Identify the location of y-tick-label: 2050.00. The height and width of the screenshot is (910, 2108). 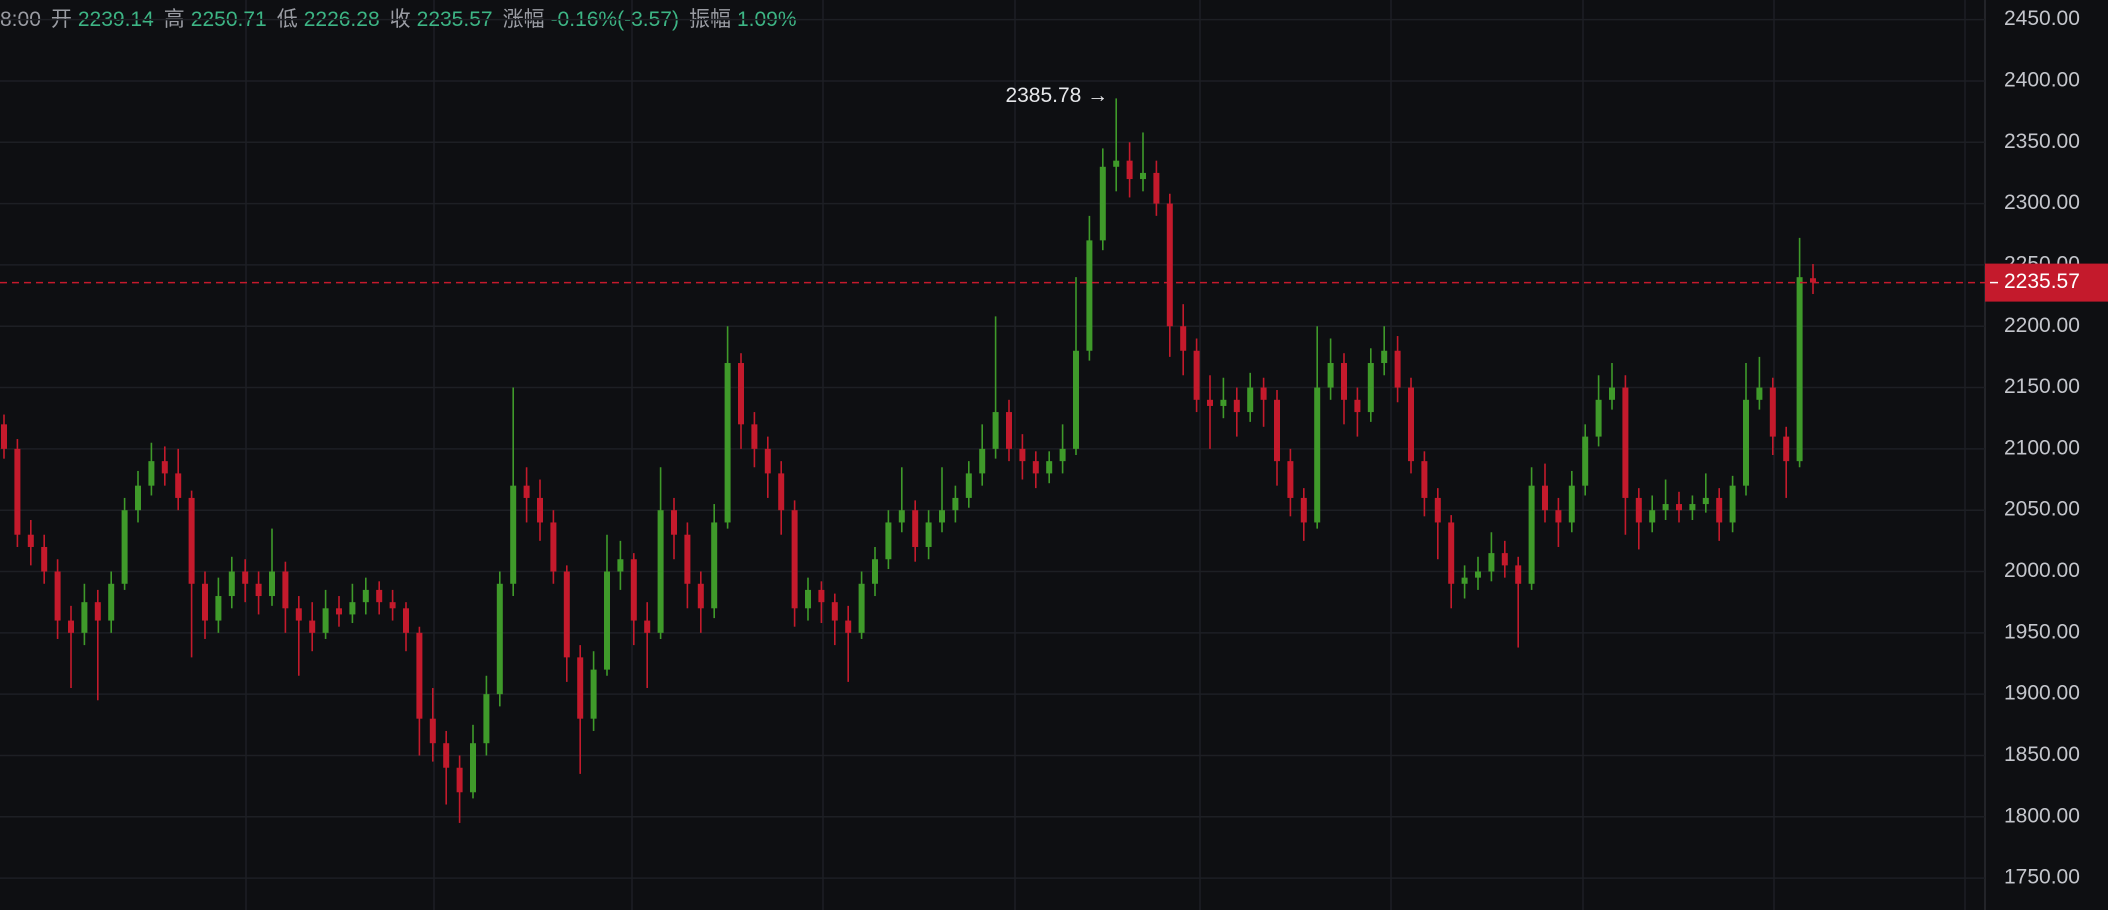
(2042, 509).